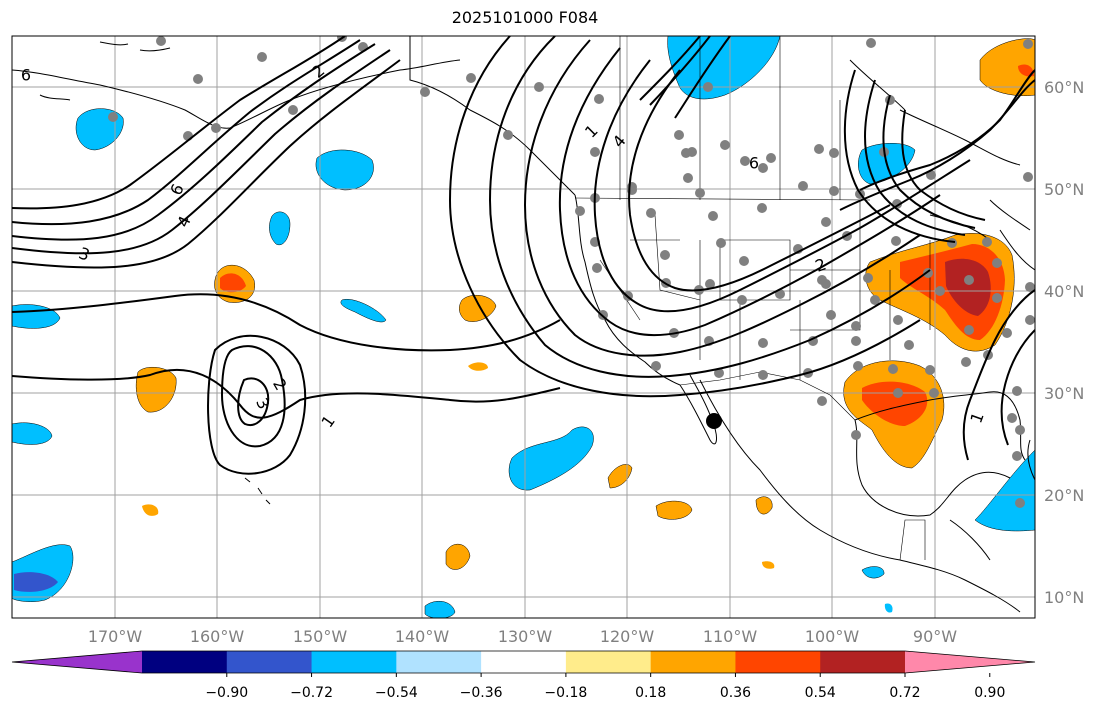 This screenshot has height=712, width=1105. Describe the element at coordinates (311, 693) in the screenshot. I see `colorbar-tick-label: −0.72` at that location.